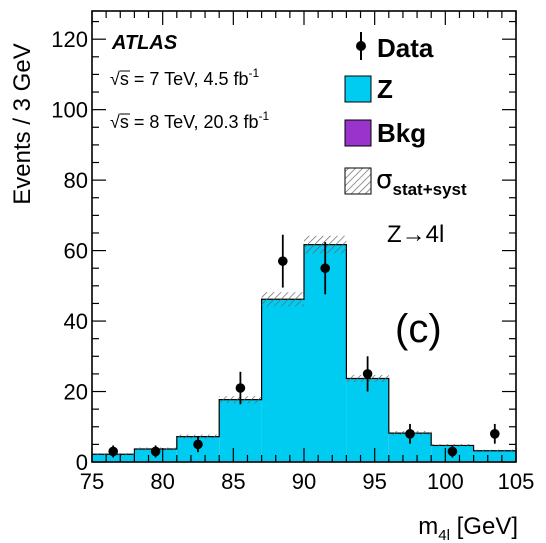 The image size is (546, 543). What do you see at coordinates (358, 181) in the screenshot?
I see `legend-swatch-uncertainty` at bounding box center [358, 181].